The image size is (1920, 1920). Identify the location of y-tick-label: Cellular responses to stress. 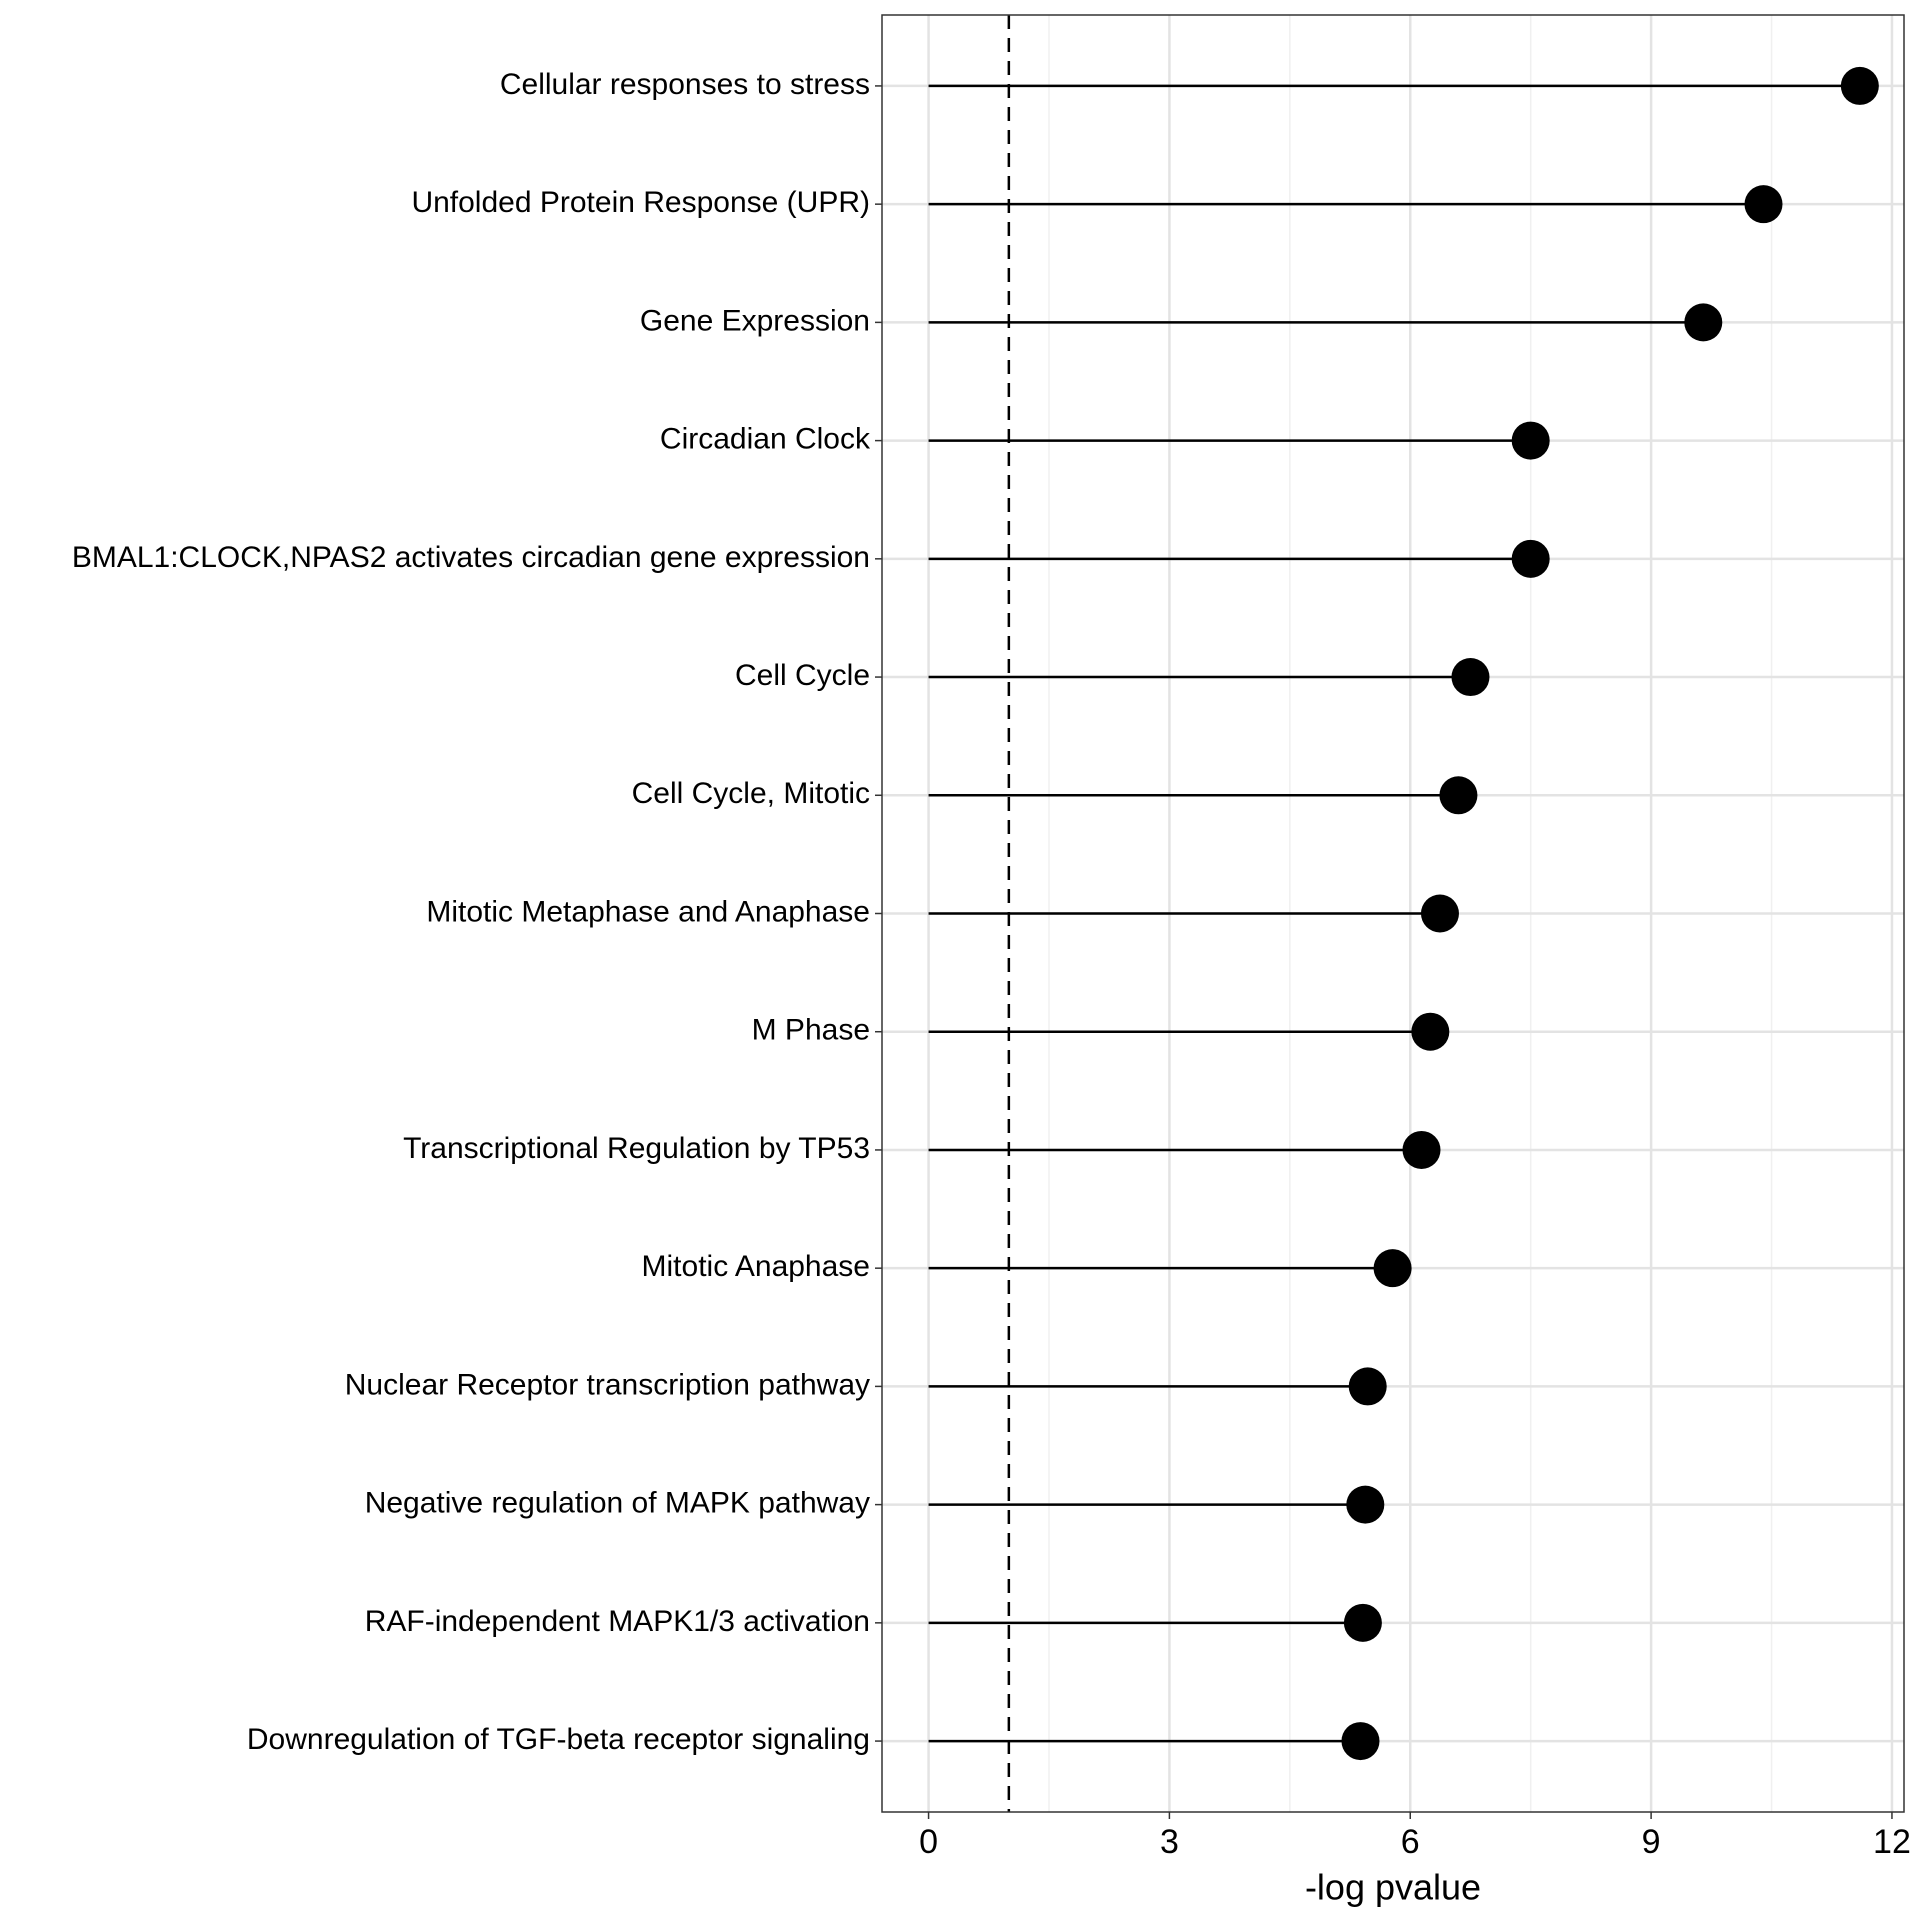
(685, 84).